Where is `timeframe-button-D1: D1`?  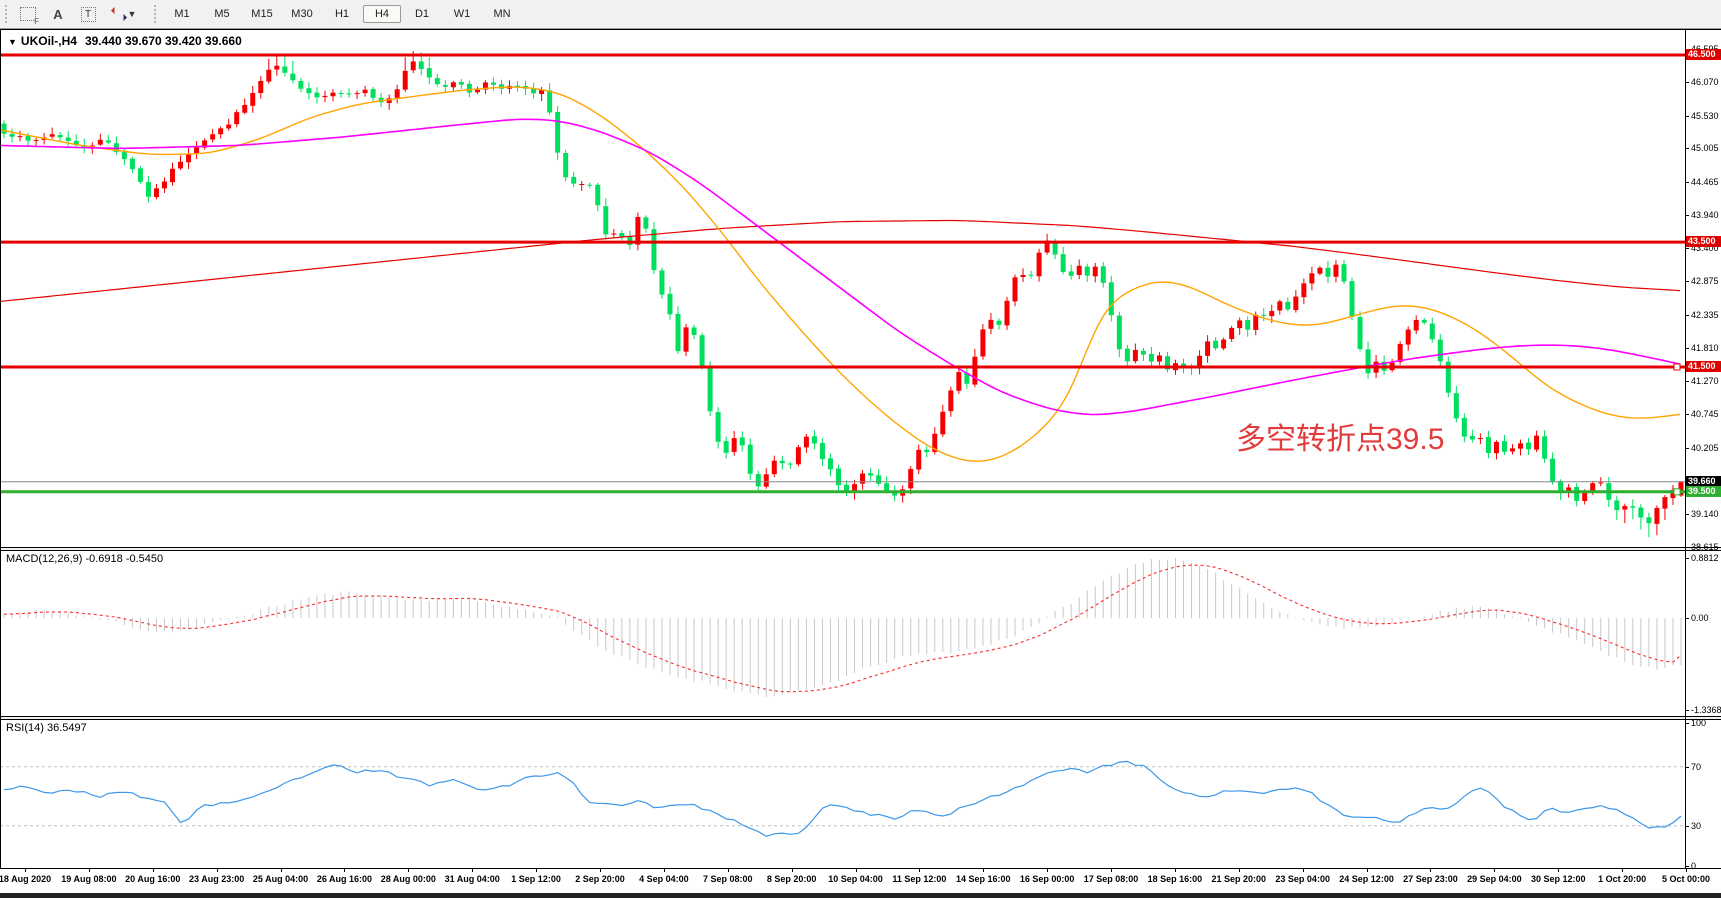 timeframe-button-D1: D1 is located at coordinates (422, 14).